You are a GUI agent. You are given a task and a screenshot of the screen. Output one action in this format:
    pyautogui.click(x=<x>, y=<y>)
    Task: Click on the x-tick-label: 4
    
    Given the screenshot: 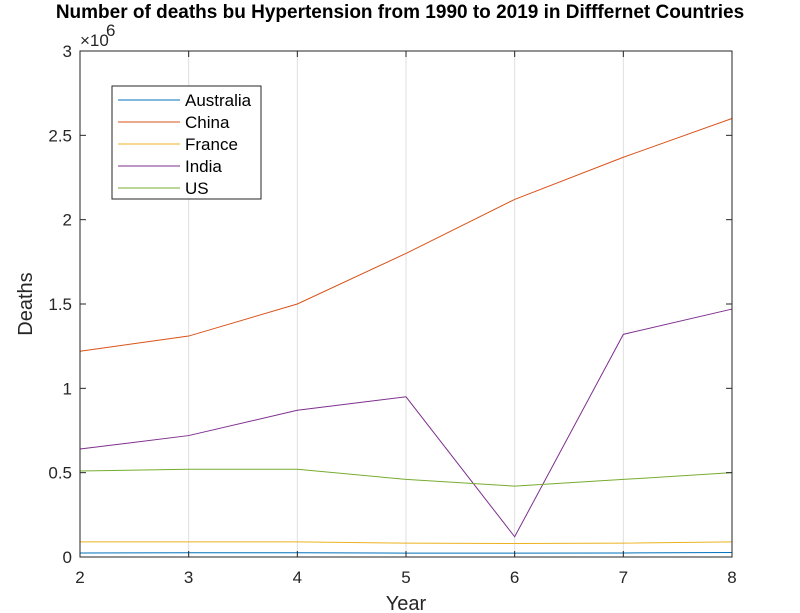 What is the action you would take?
    pyautogui.click(x=297, y=577)
    